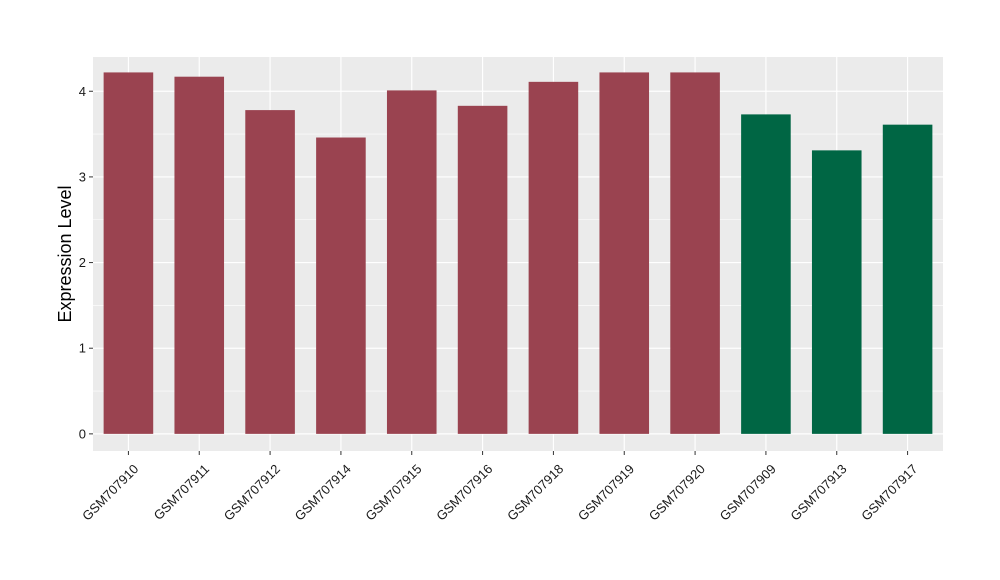 The height and width of the screenshot is (580, 1000). Describe the element at coordinates (695, 253) in the screenshot. I see `bar-gsm707920` at that location.